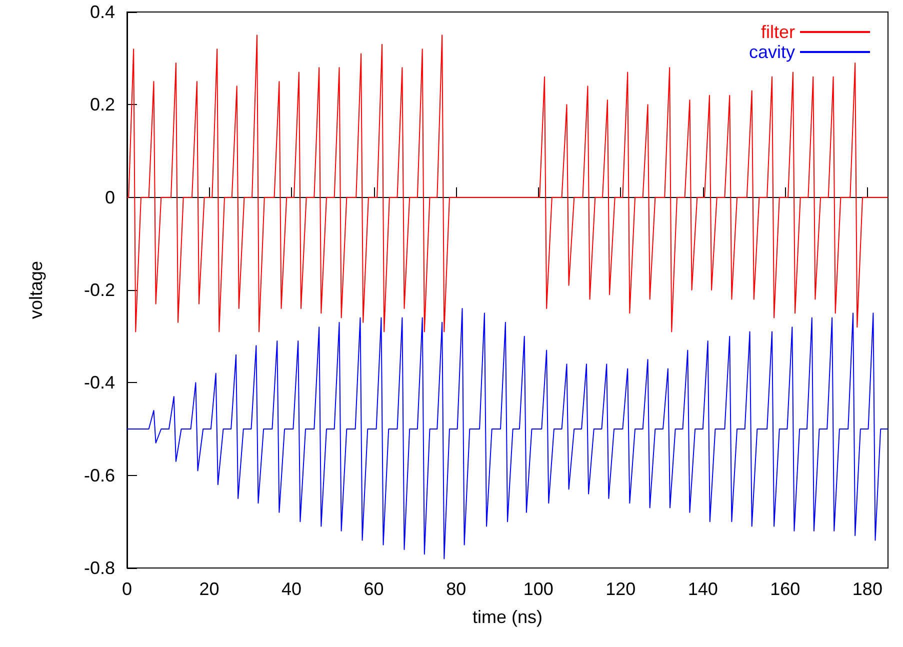 This screenshot has width=903, height=647. Describe the element at coordinates (538, 589) in the screenshot. I see `x-tick-label: 100` at that location.